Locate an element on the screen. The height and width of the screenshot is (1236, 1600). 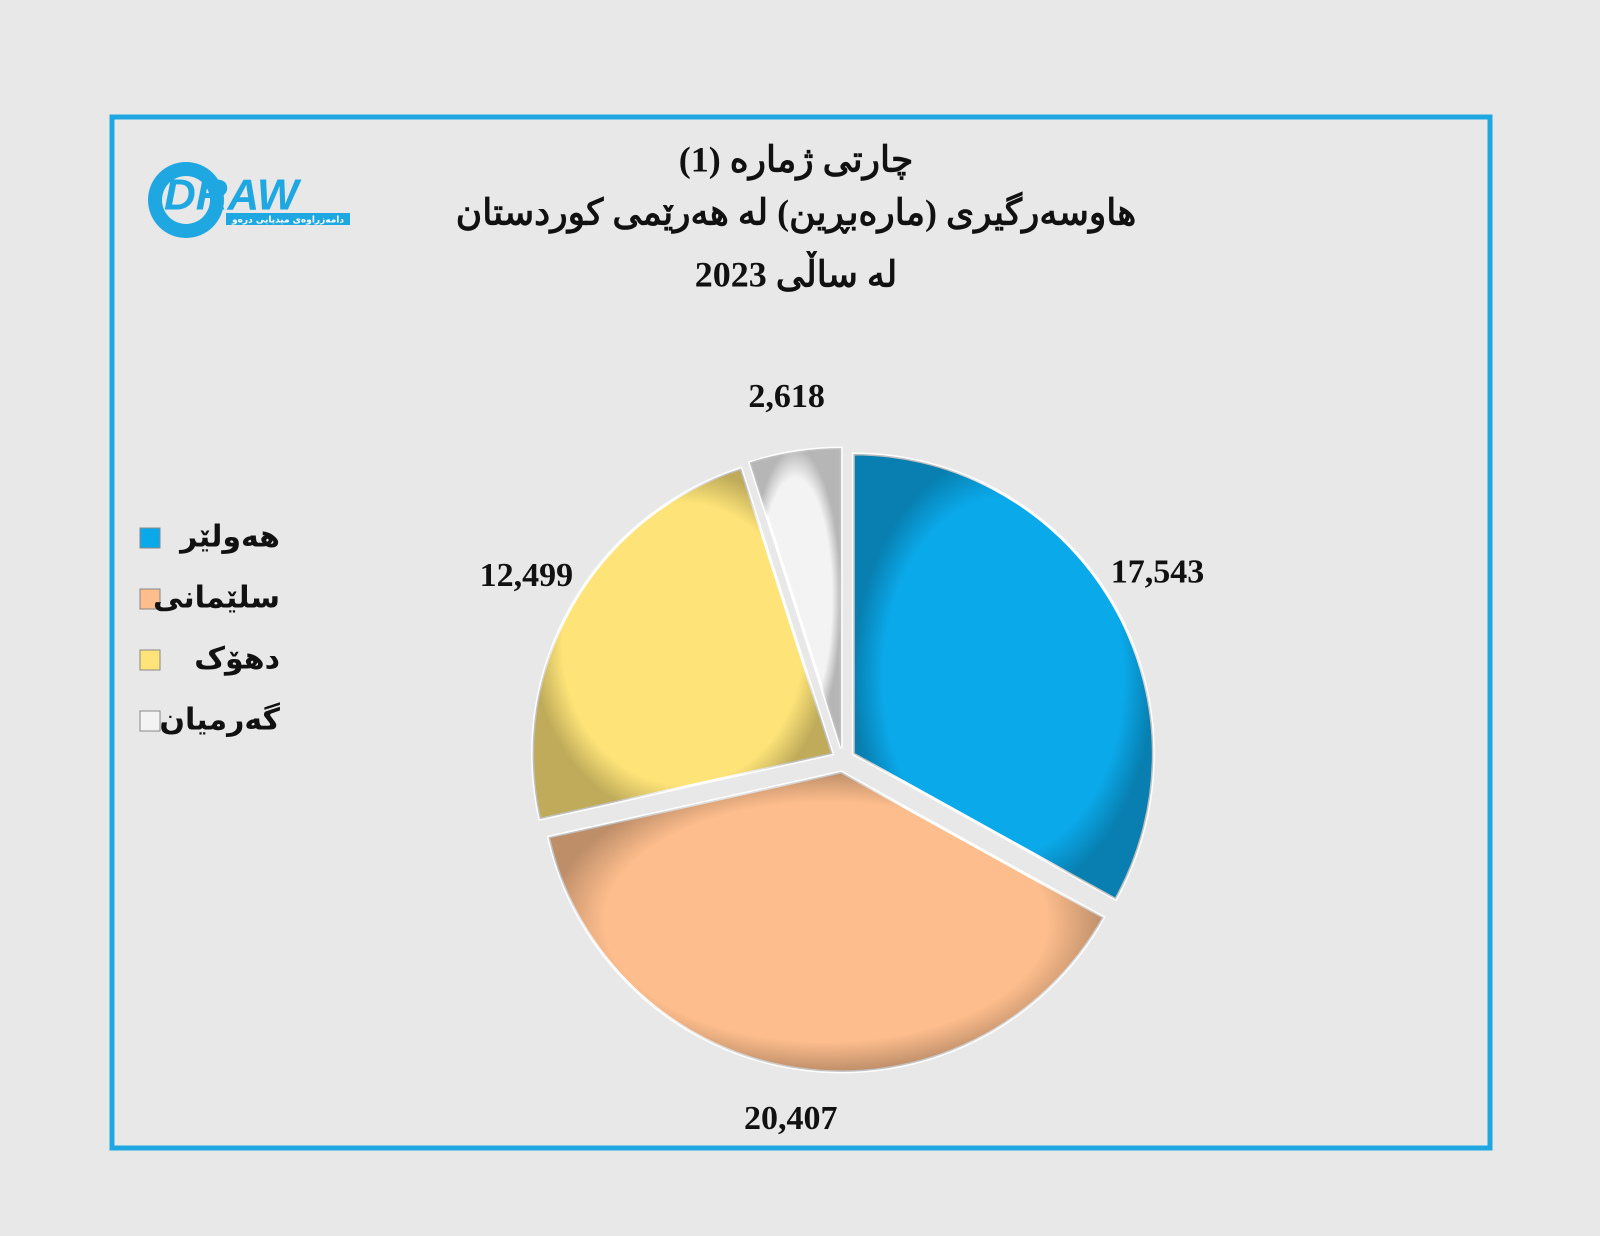
logo: DRAW دامەزراوەی میدیایی درەو is located at coordinates (249, 200).